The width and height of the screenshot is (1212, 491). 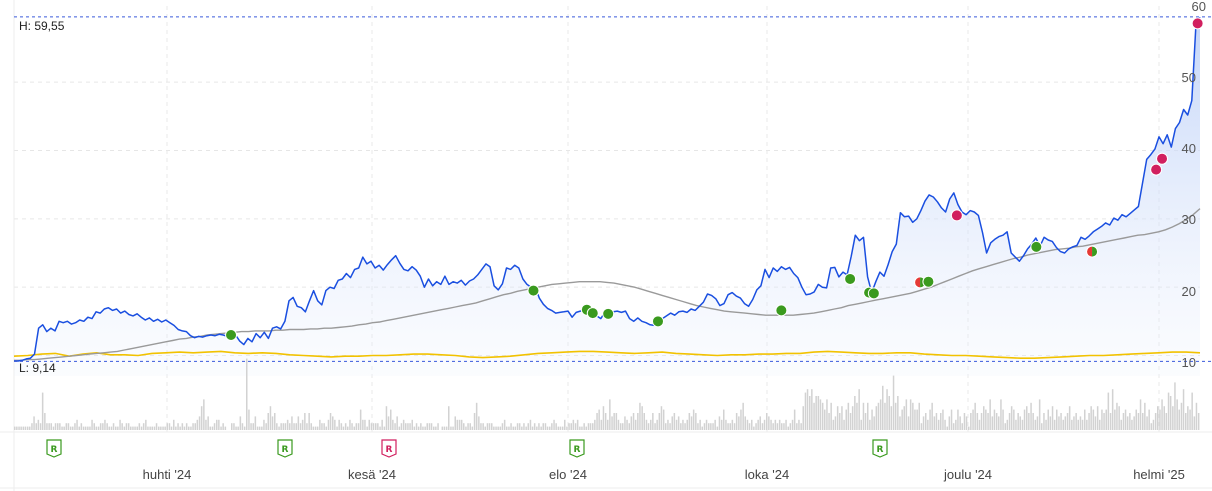 What do you see at coordinates (607, 394) in the screenshot?
I see `volume-bars` at bounding box center [607, 394].